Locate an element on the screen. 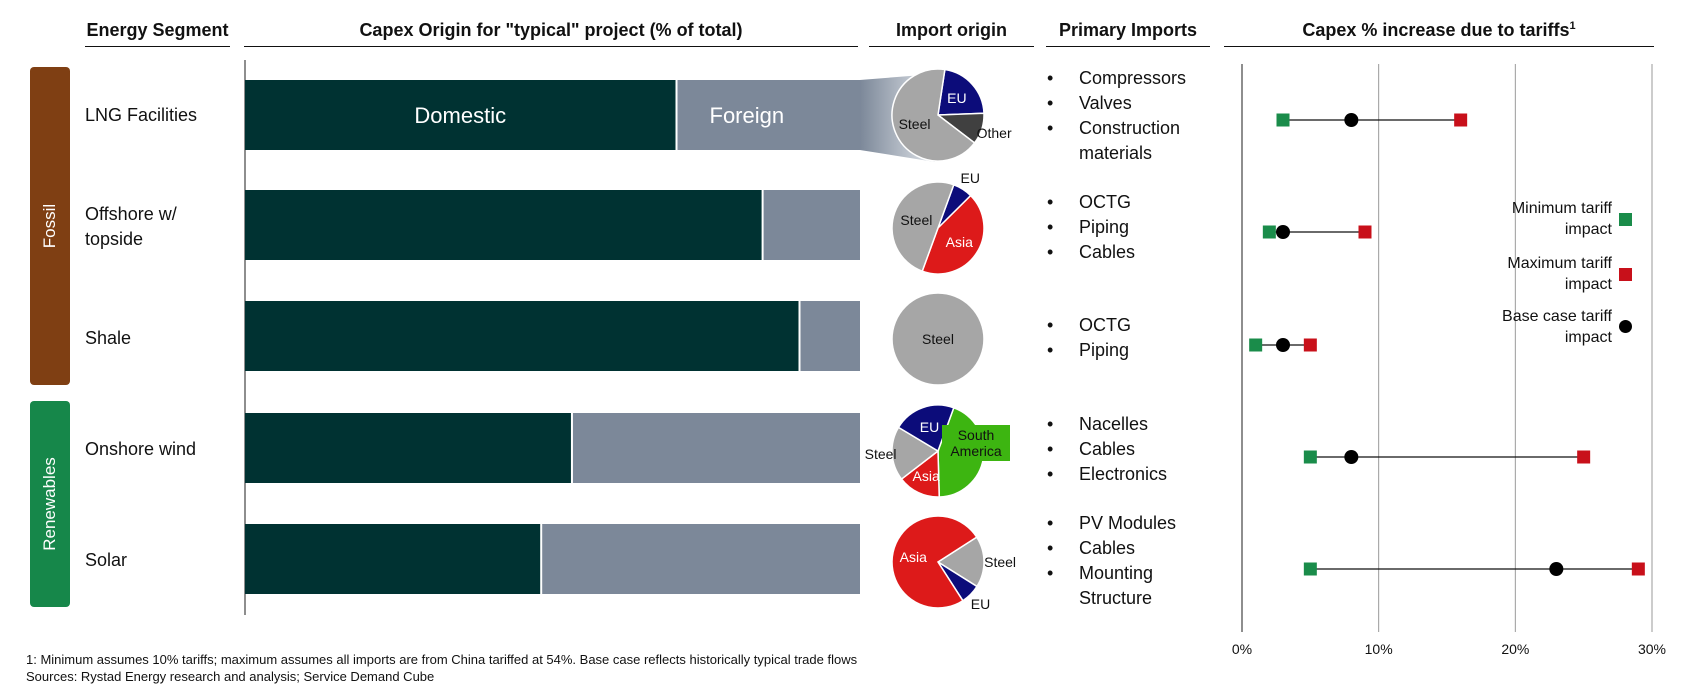  bar-label-domestic: Domestic is located at coordinates (460, 115).